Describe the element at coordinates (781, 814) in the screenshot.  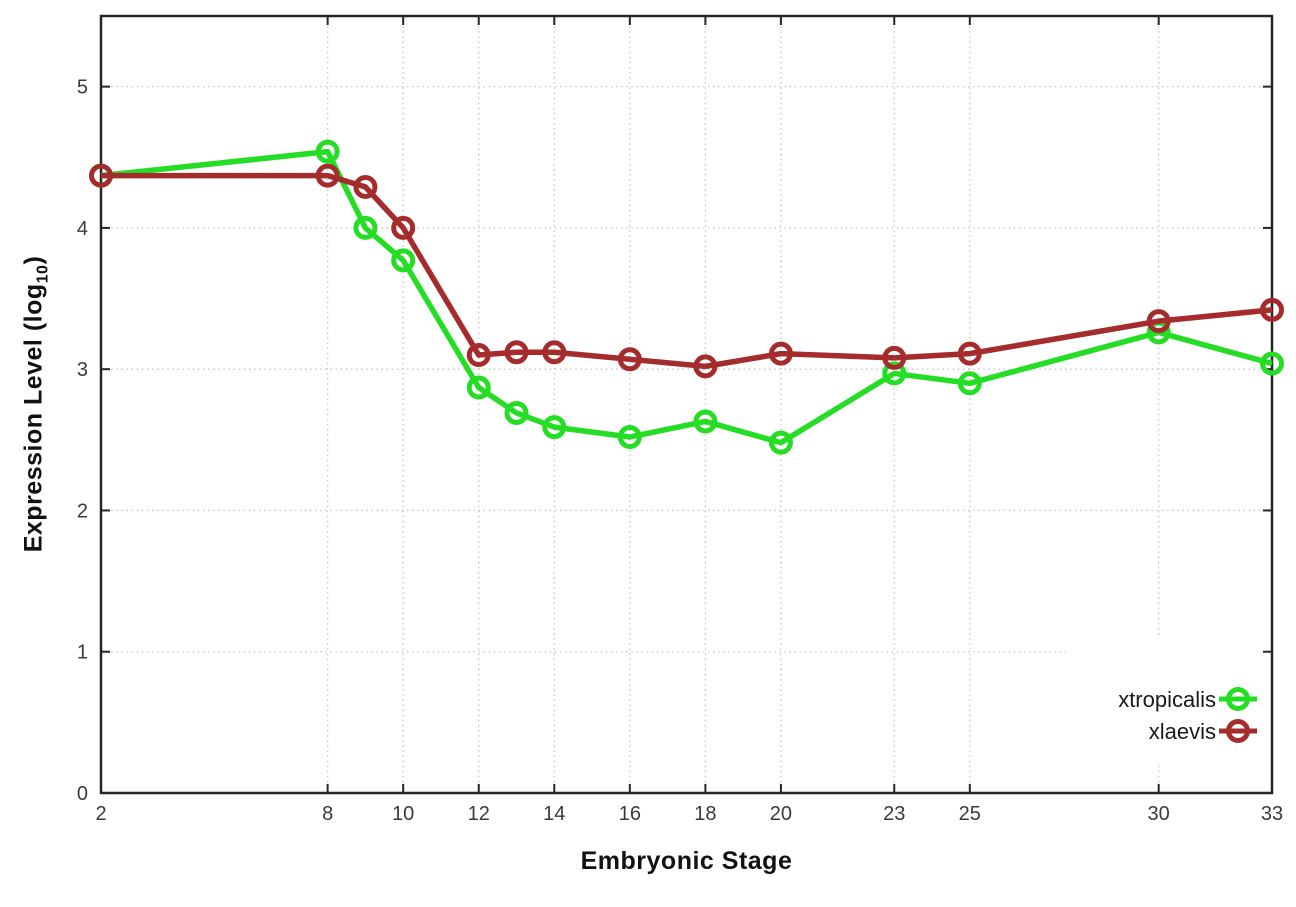
I see `x-tick-label: 20` at that location.